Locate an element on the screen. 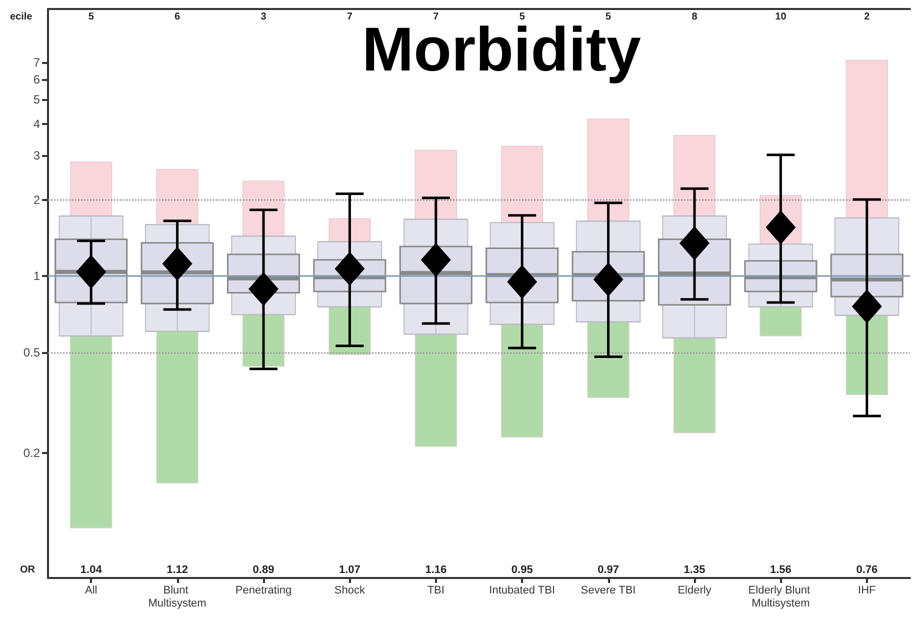 The image size is (914, 621). annotation: 1.16 is located at coordinates (436, 570).